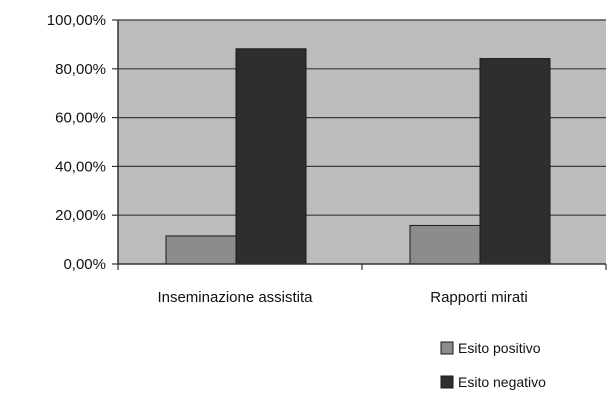 Image resolution: width=608 pixels, height=404 pixels. What do you see at coordinates (84, 264) in the screenshot?
I see `y-tick-label: 0,00%` at bounding box center [84, 264].